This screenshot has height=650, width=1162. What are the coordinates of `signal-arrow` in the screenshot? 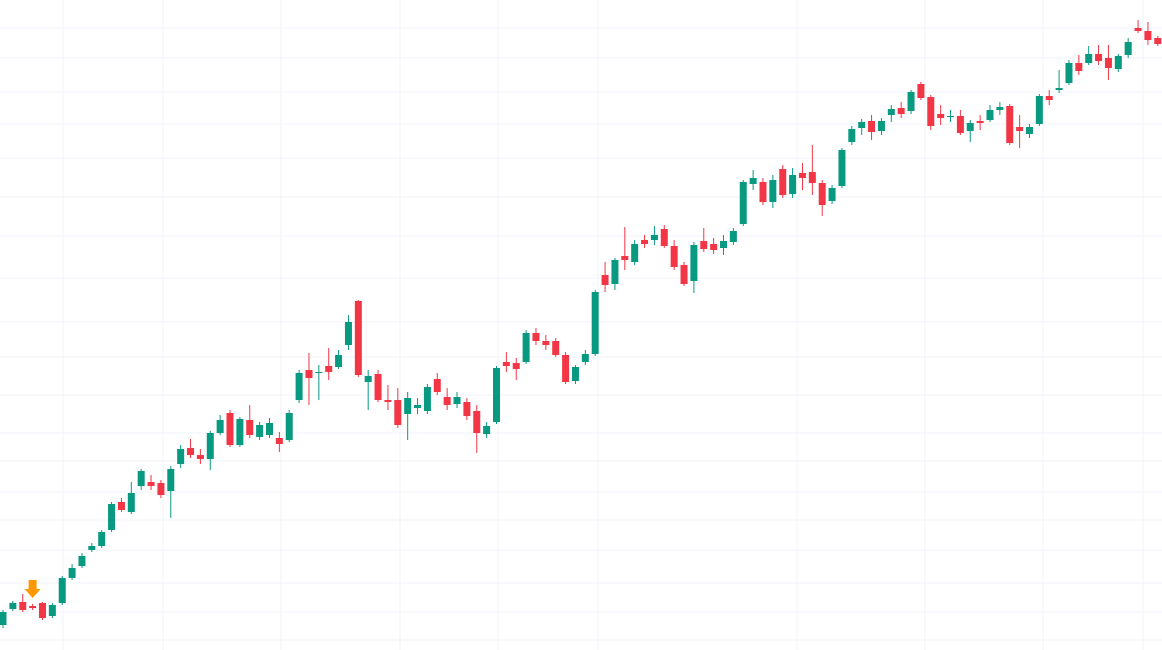 It's located at (32, 589).